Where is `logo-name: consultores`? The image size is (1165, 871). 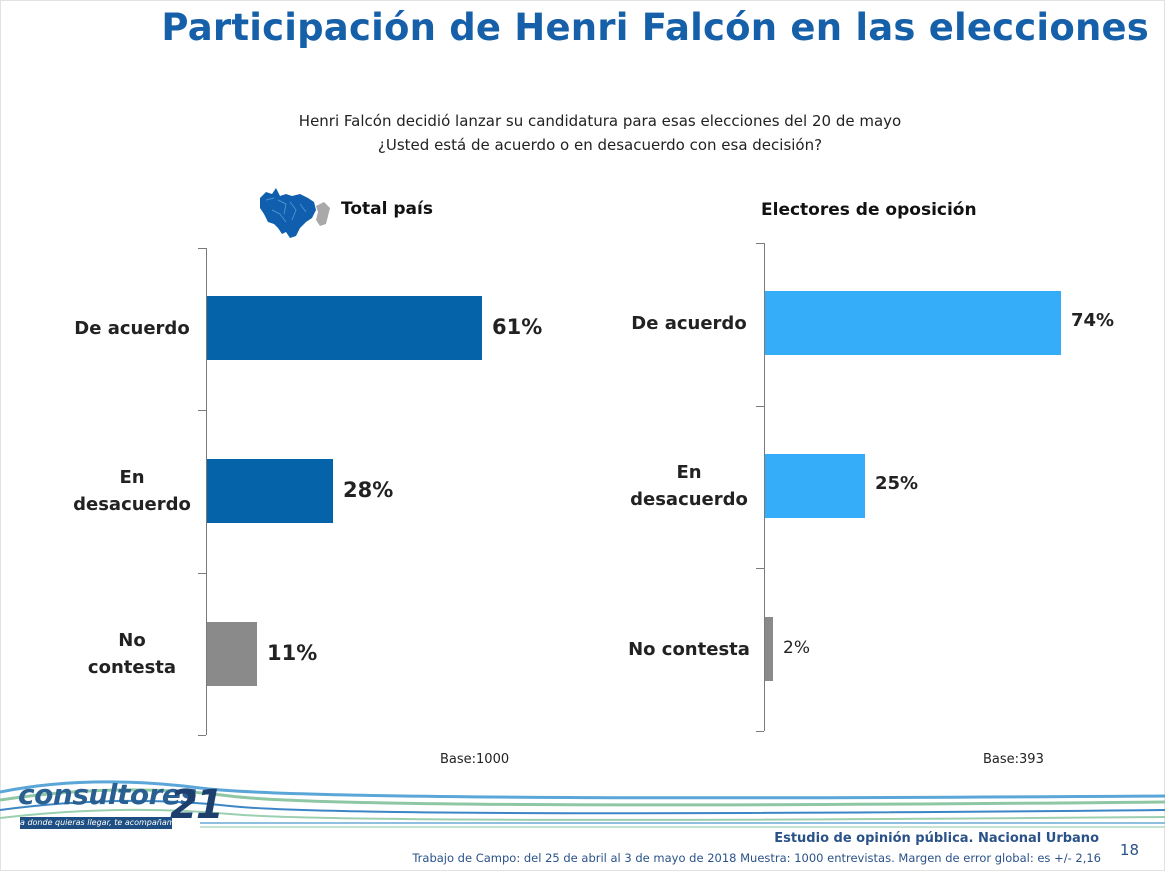 logo-name: consultores is located at coordinates (107, 794).